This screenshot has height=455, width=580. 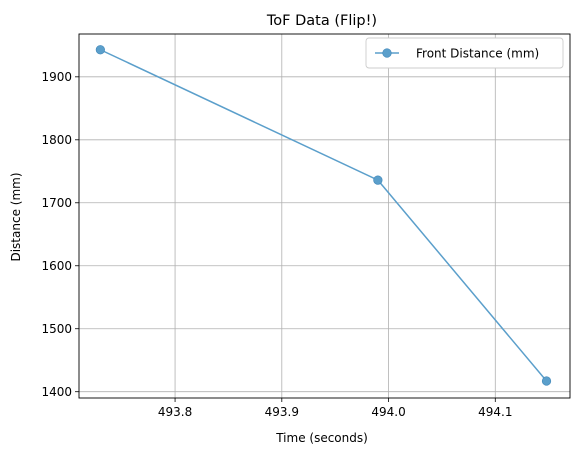 I want to click on y-tick-label: 1800, so click(x=56, y=140).